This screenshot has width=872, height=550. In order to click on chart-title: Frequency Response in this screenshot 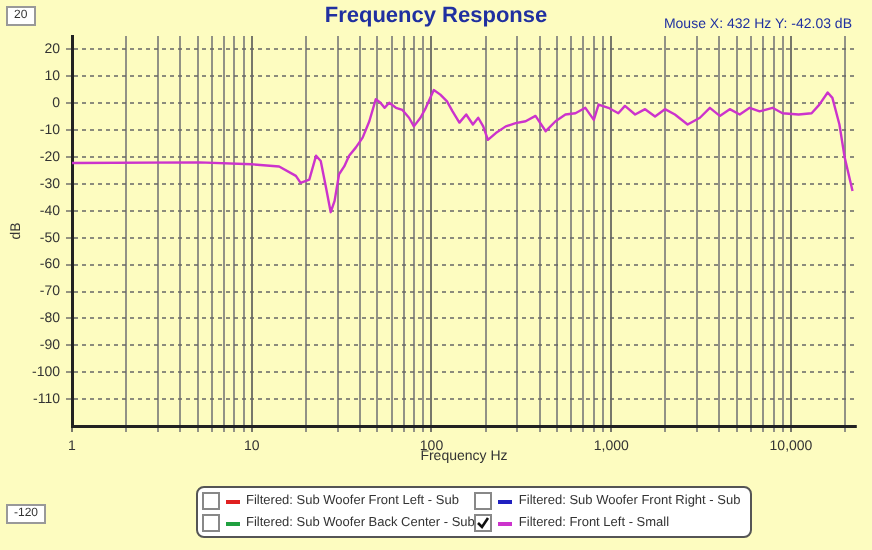, I will do `click(436, 16)`.